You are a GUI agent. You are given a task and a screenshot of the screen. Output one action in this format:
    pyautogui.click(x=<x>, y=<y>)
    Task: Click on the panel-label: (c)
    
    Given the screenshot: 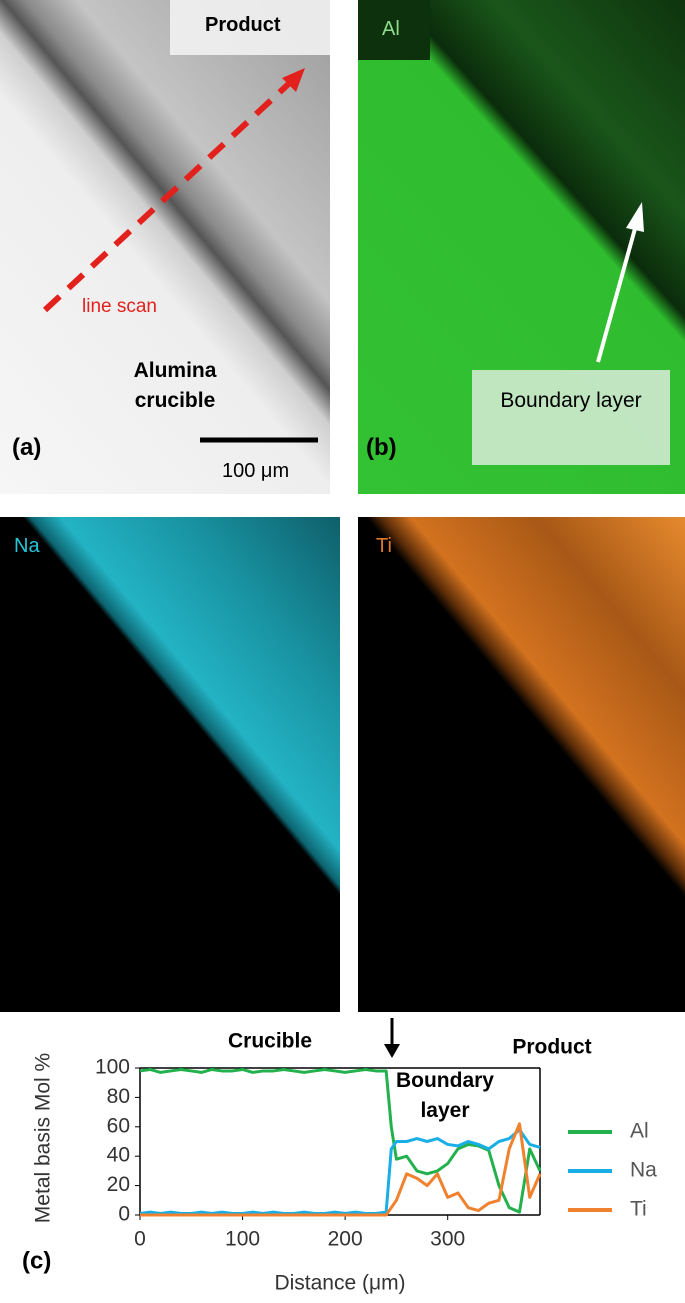 What is the action you would take?
    pyautogui.click(x=36, y=1260)
    